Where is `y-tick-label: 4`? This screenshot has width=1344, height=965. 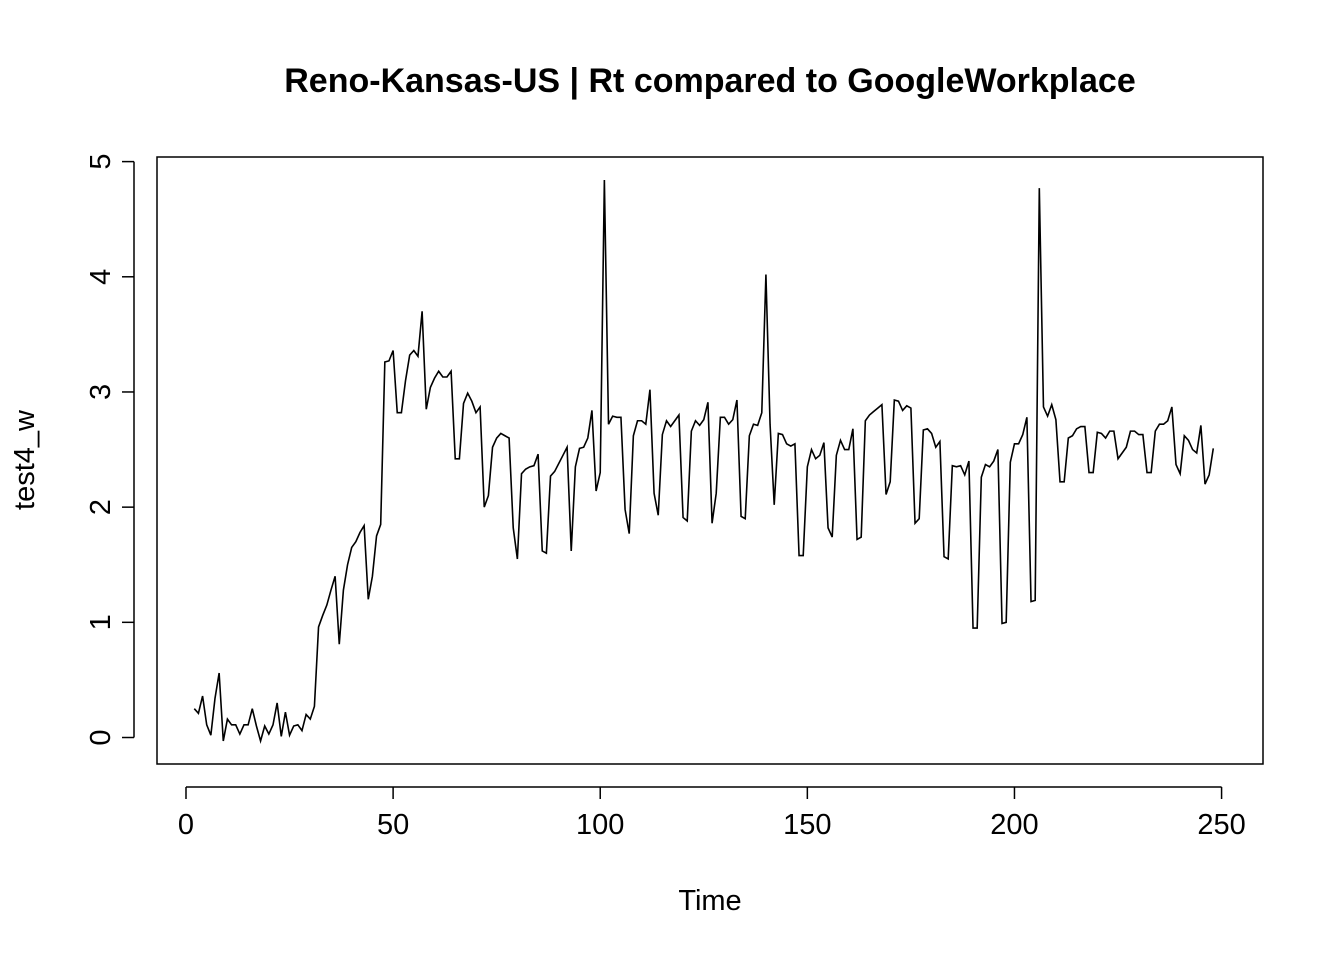 y-tick-label: 4 is located at coordinates (101, 277).